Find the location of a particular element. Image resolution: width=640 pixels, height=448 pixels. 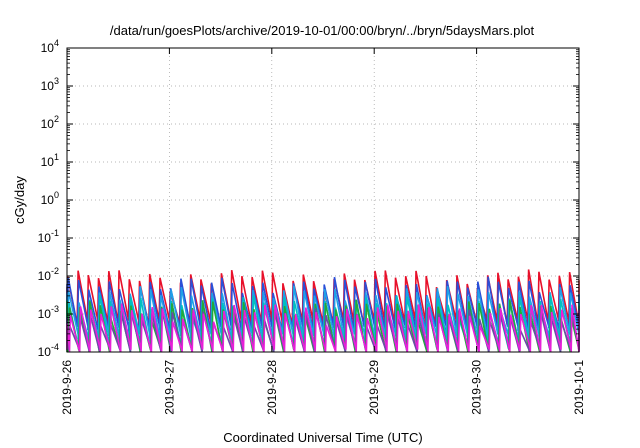

y-tick-label: 10² is located at coordinates (50, 122).